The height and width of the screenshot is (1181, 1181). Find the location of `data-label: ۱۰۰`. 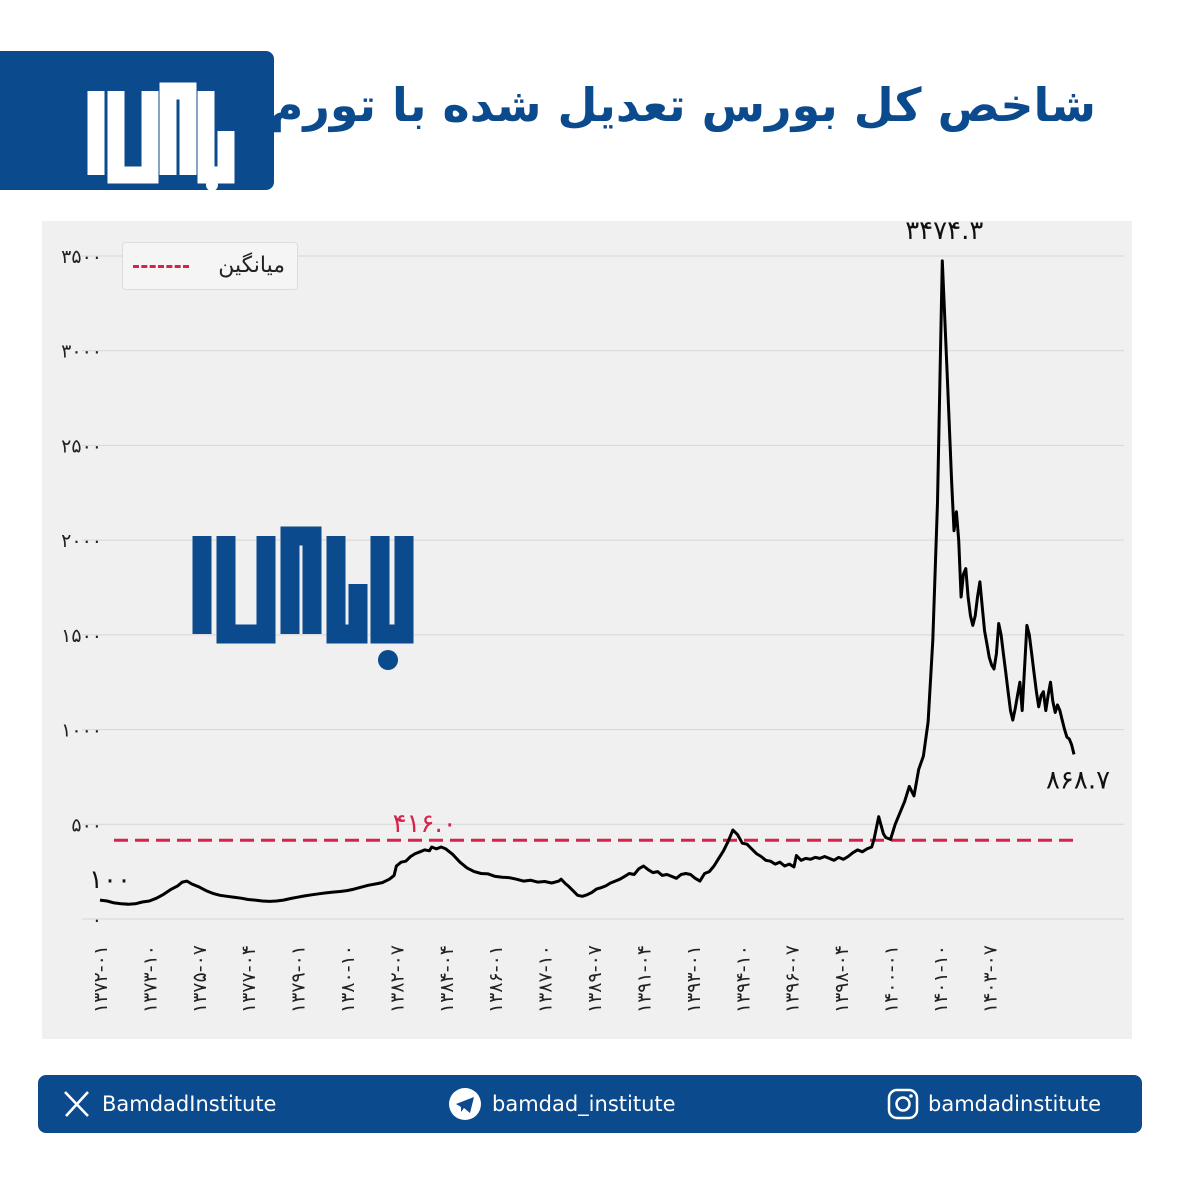

data-label: ۱۰۰ is located at coordinates (110, 880).